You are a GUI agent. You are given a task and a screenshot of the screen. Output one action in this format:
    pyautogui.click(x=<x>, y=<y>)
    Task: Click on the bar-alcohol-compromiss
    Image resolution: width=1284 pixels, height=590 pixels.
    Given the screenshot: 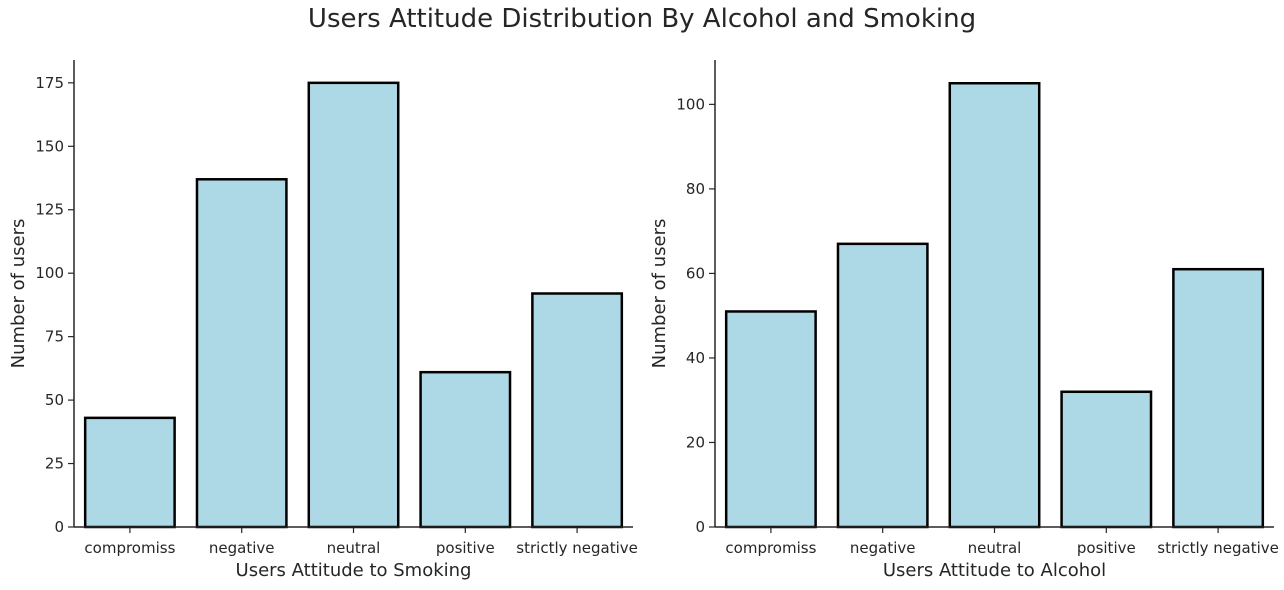 What is the action you would take?
    pyautogui.click(x=770, y=419)
    